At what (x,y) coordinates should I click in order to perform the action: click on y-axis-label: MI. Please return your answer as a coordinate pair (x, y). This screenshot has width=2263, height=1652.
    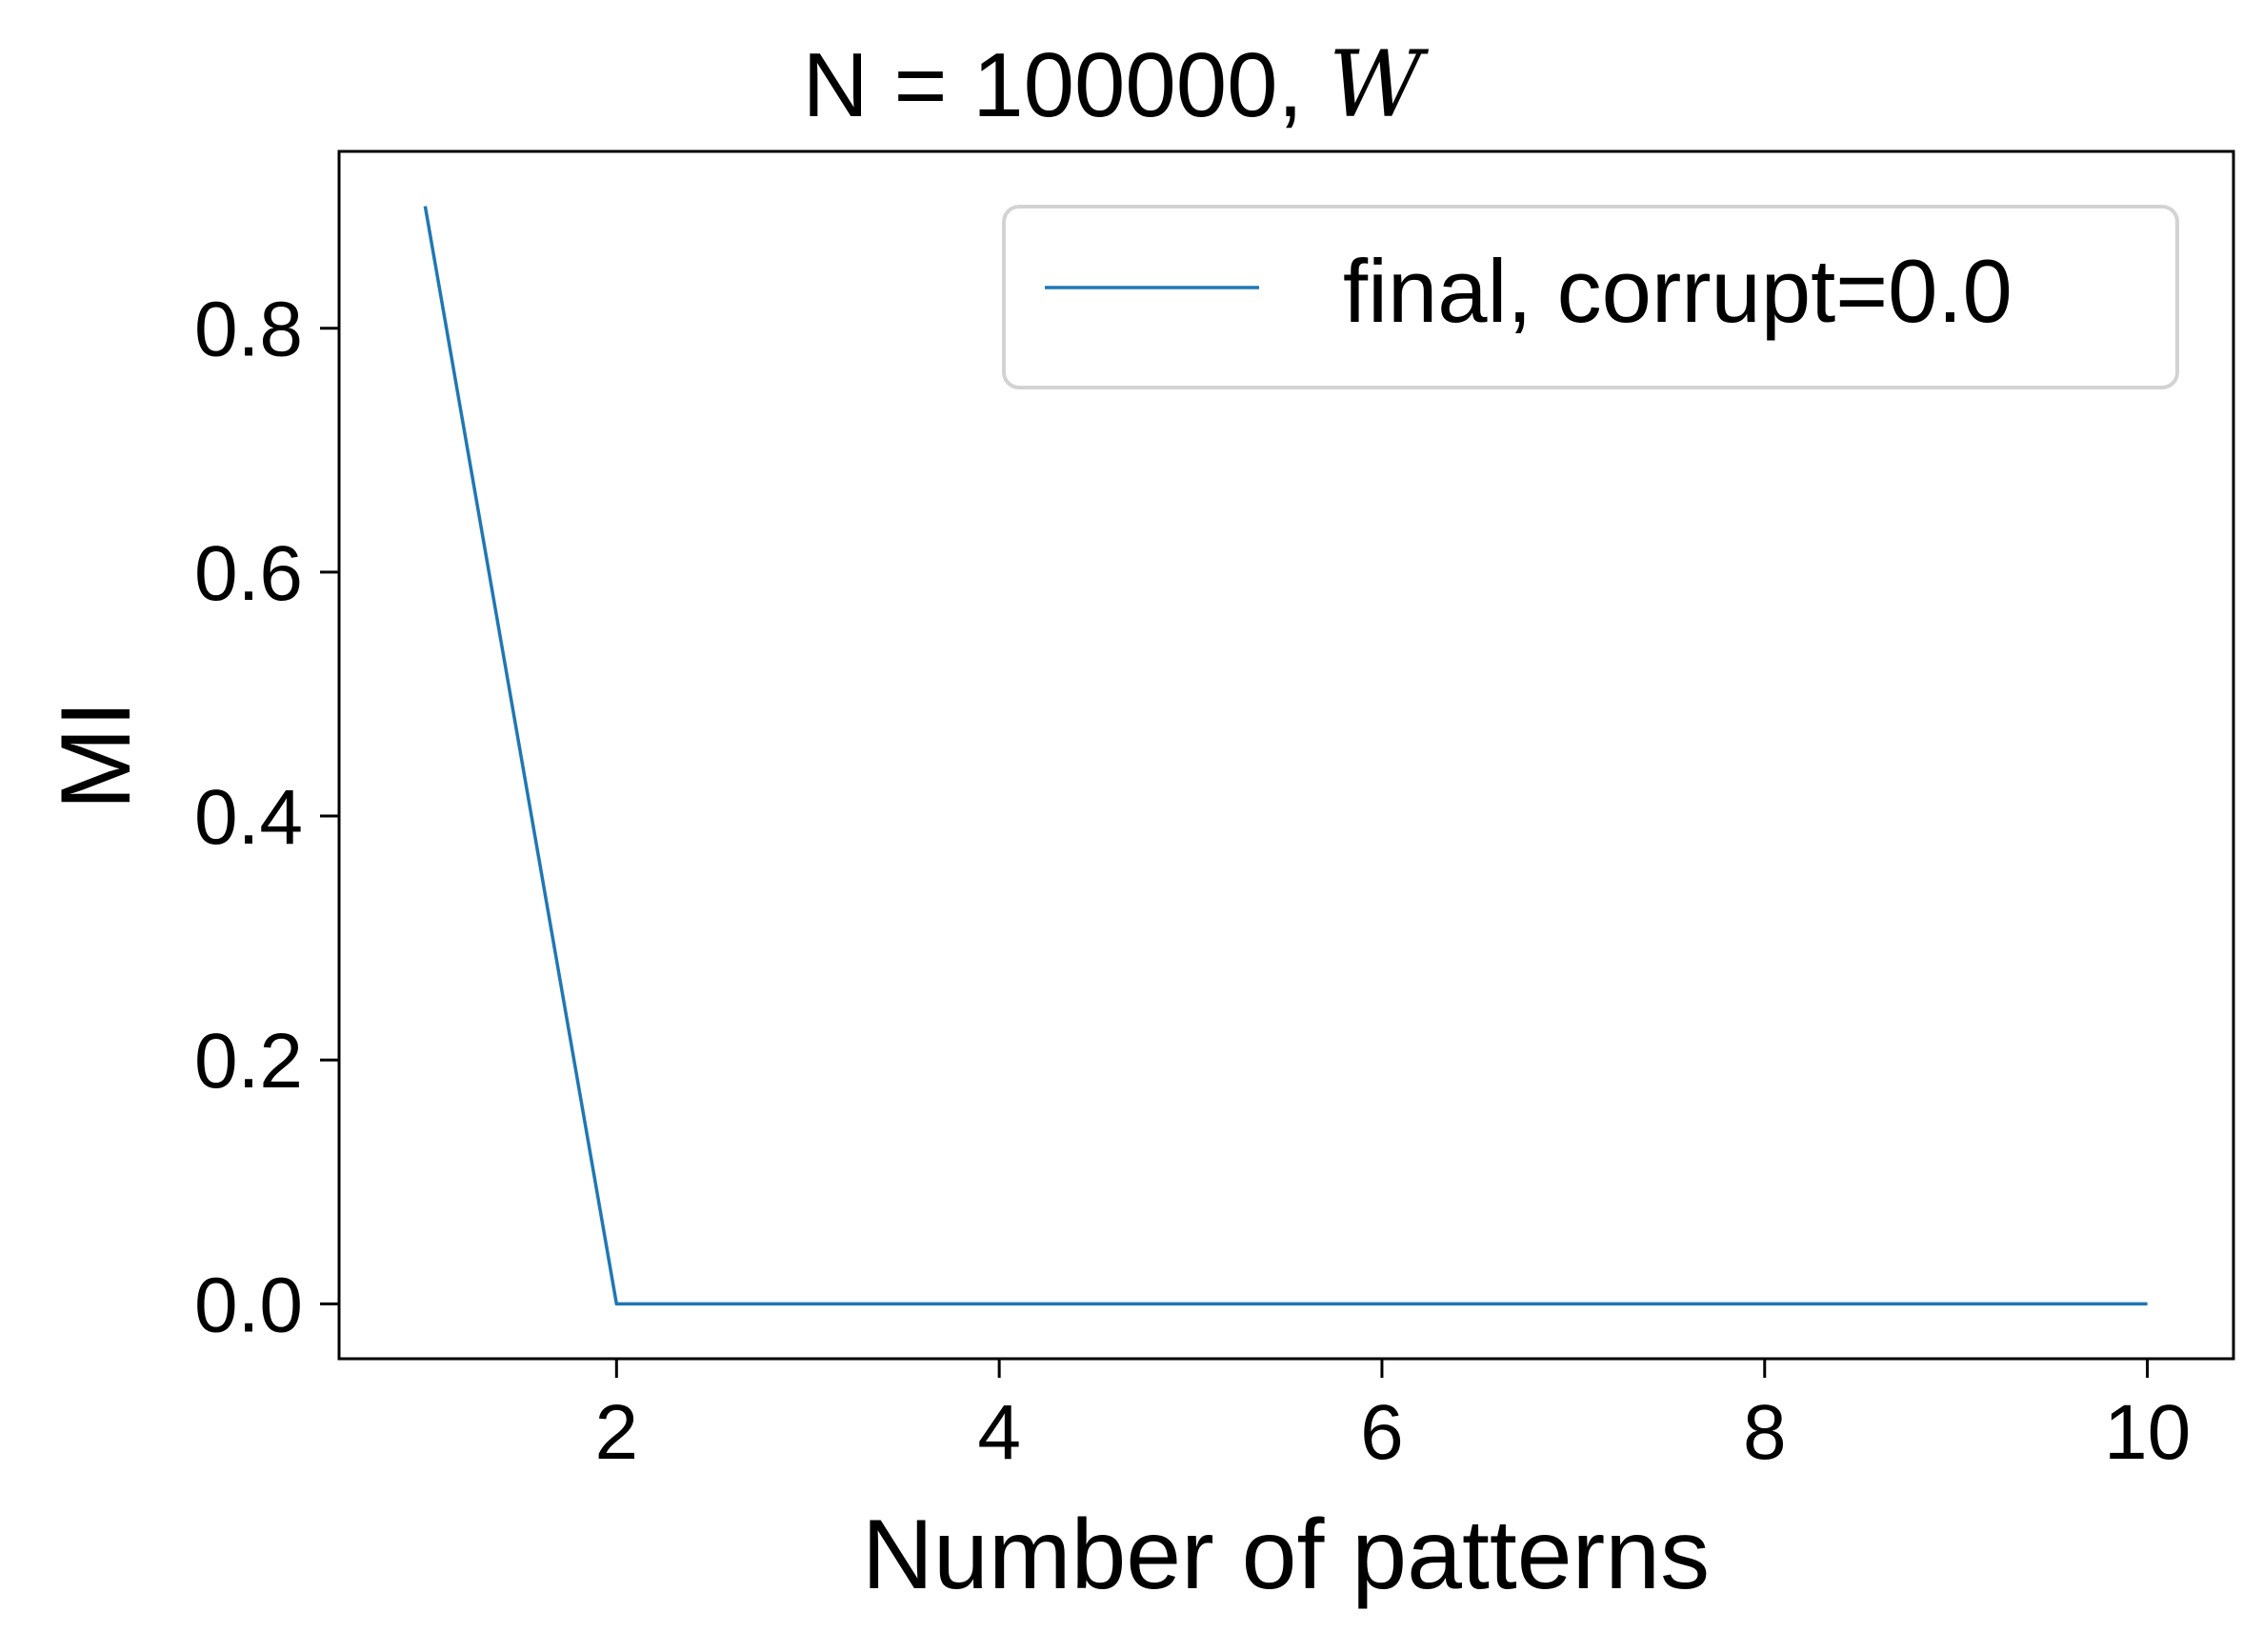
    Looking at the image, I should click on (96, 755).